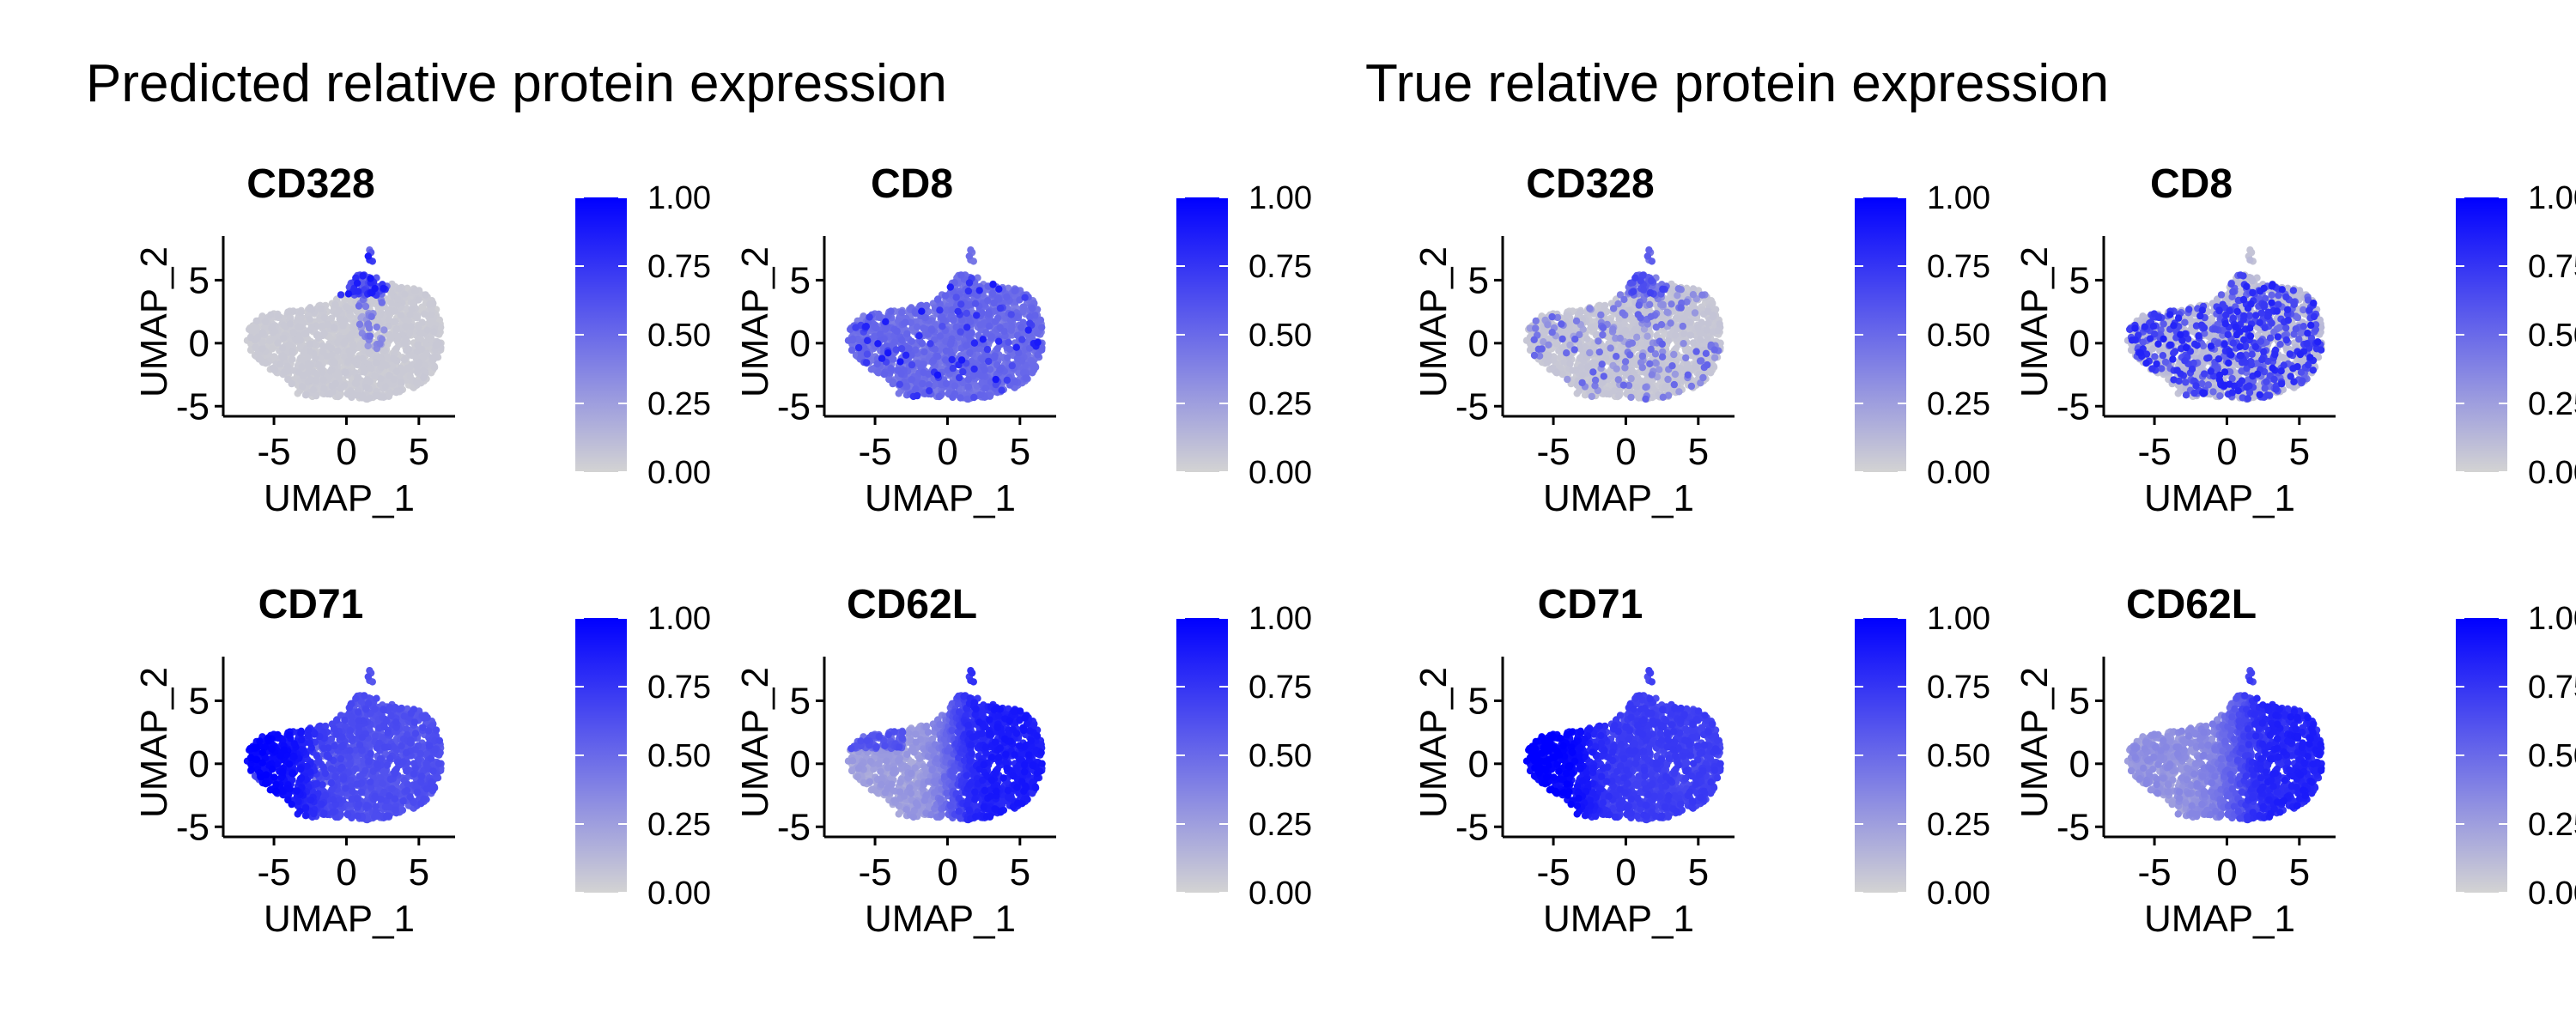 This screenshot has height=1030, width=2576. Describe the element at coordinates (679, 198) in the screenshot. I see `colorbar-label: 1.00` at that location.